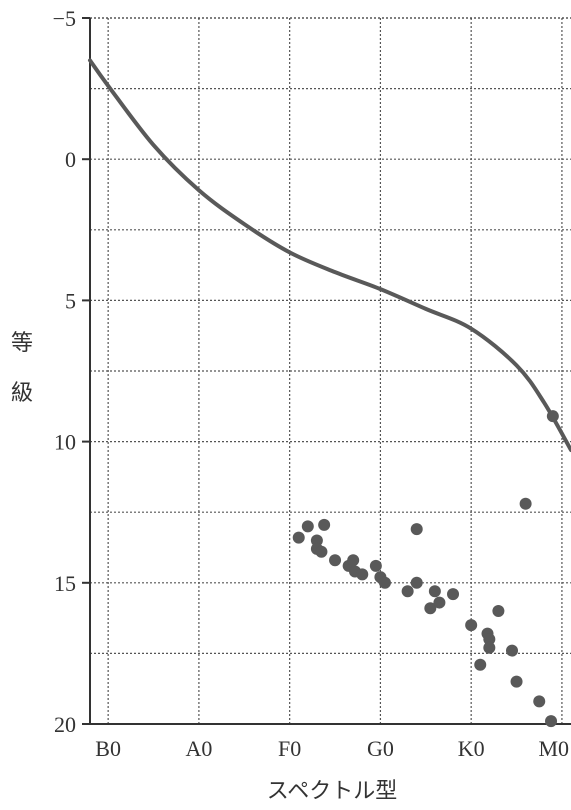 This screenshot has height=810, width=571. I want to click on y-tick-label: 0, so click(70, 159).